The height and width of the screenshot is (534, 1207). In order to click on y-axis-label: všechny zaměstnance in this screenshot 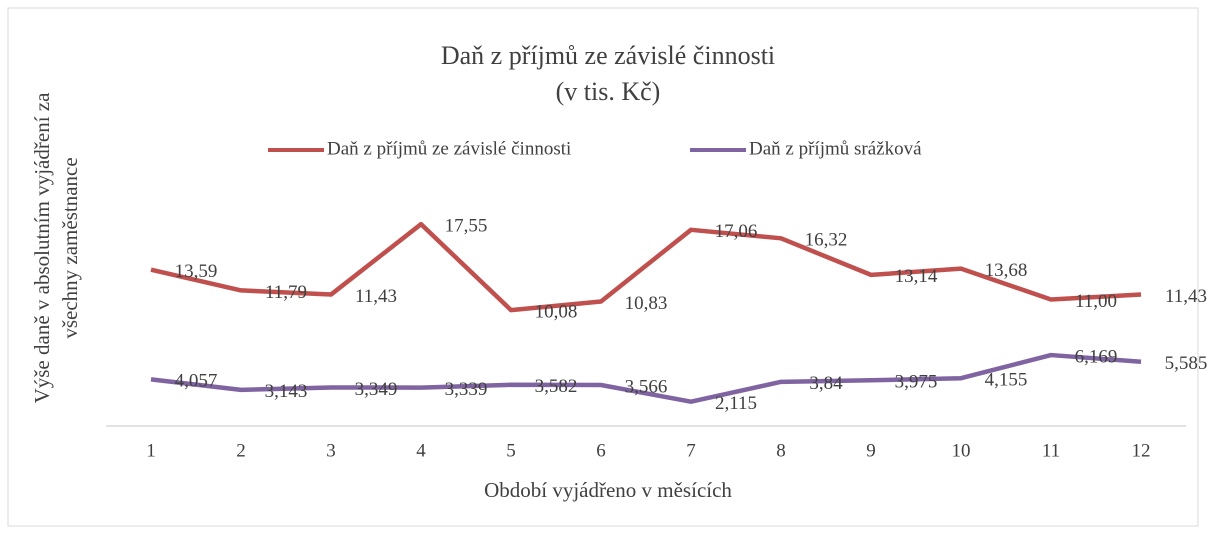, I will do `click(70, 247)`.